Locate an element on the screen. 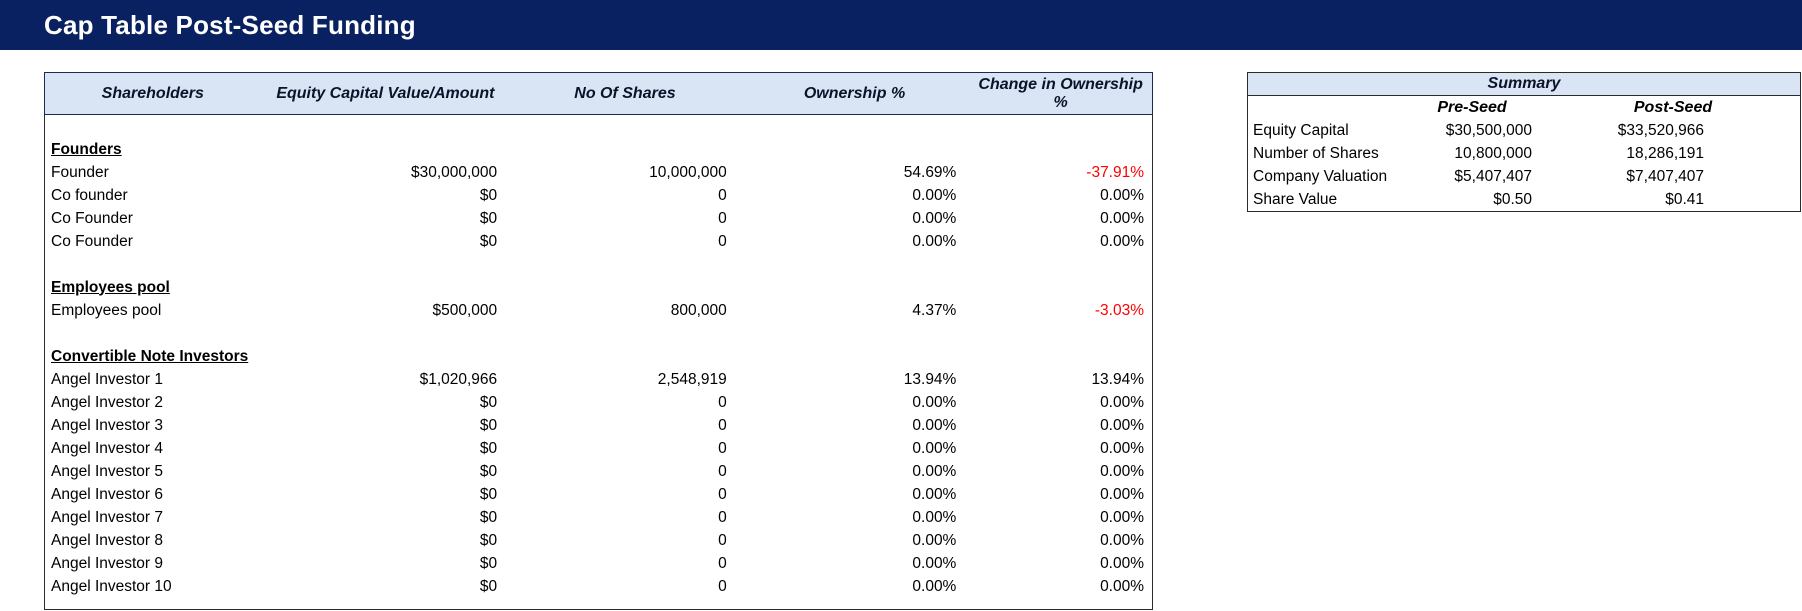  shareholder-cell: Angel Investor 10 is located at coordinates (111, 586).